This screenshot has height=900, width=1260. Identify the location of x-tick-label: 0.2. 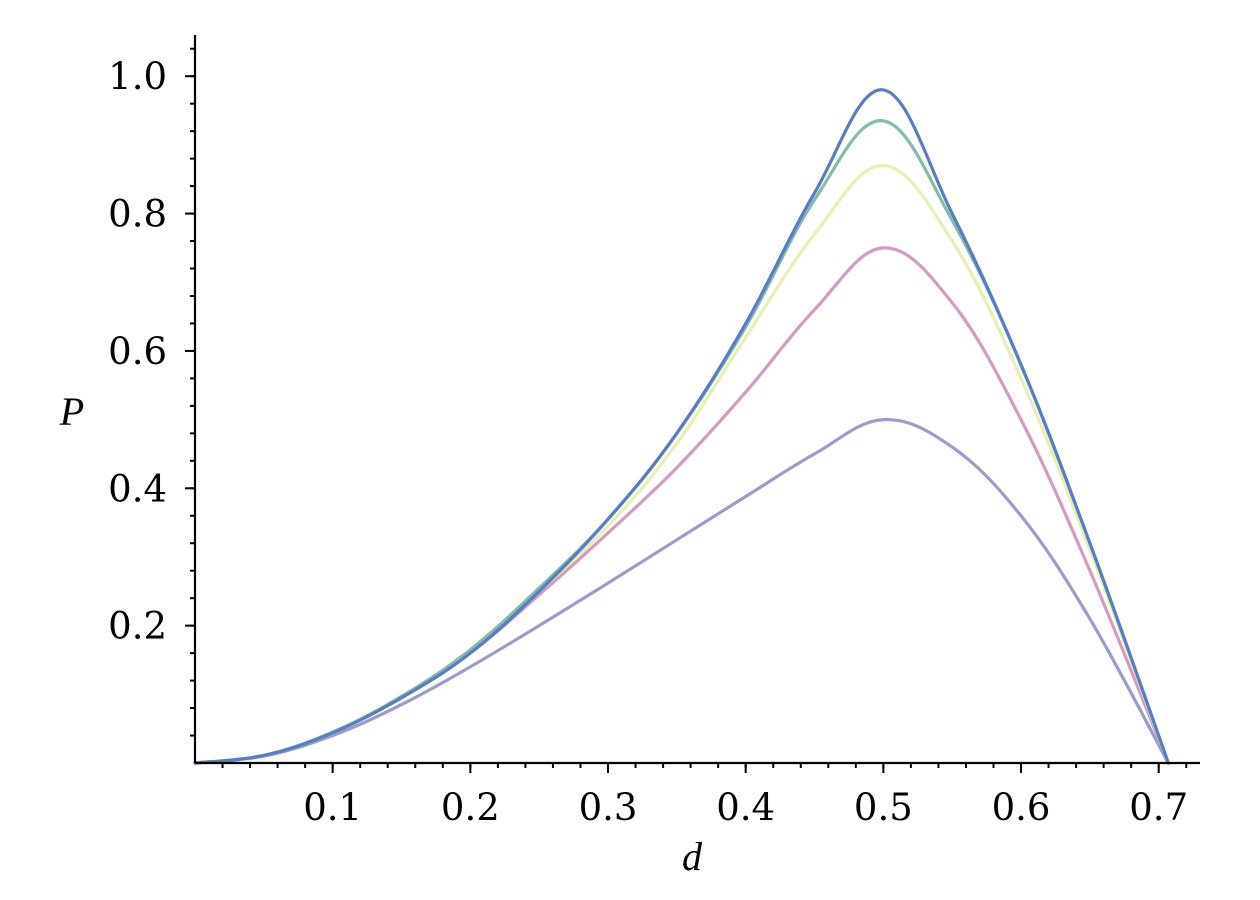
(470, 807).